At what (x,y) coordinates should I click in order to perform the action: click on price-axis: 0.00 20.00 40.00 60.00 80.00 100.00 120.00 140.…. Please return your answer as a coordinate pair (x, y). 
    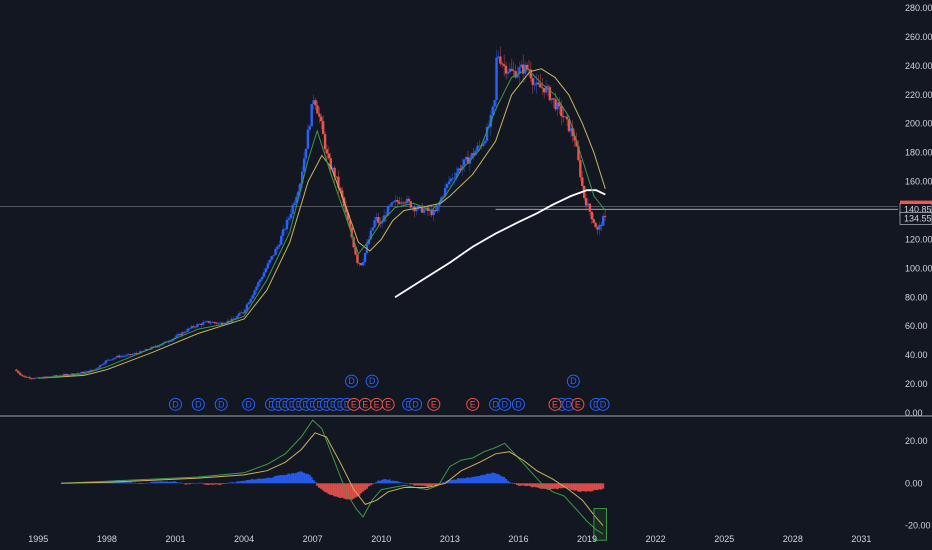
    Looking at the image, I should click on (915, 266).